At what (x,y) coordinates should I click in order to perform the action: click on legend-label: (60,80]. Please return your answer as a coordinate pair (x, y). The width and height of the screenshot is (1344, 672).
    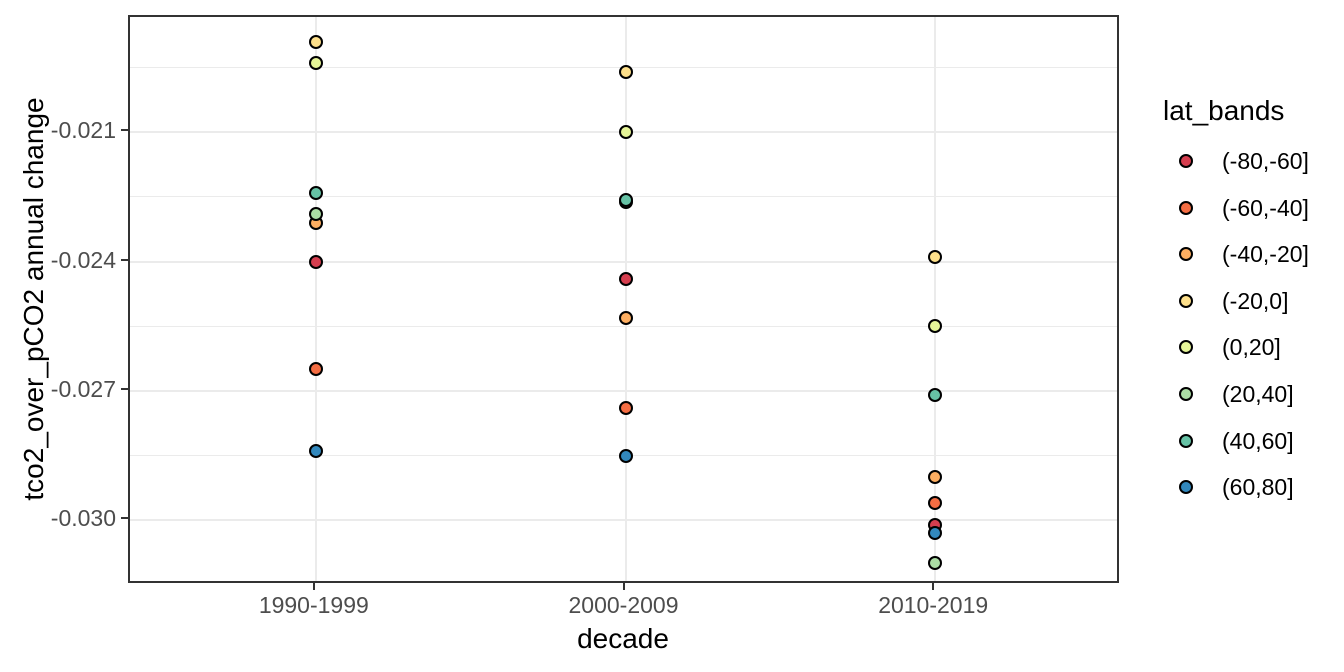
    Looking at the image, I should click on (1258, 487).